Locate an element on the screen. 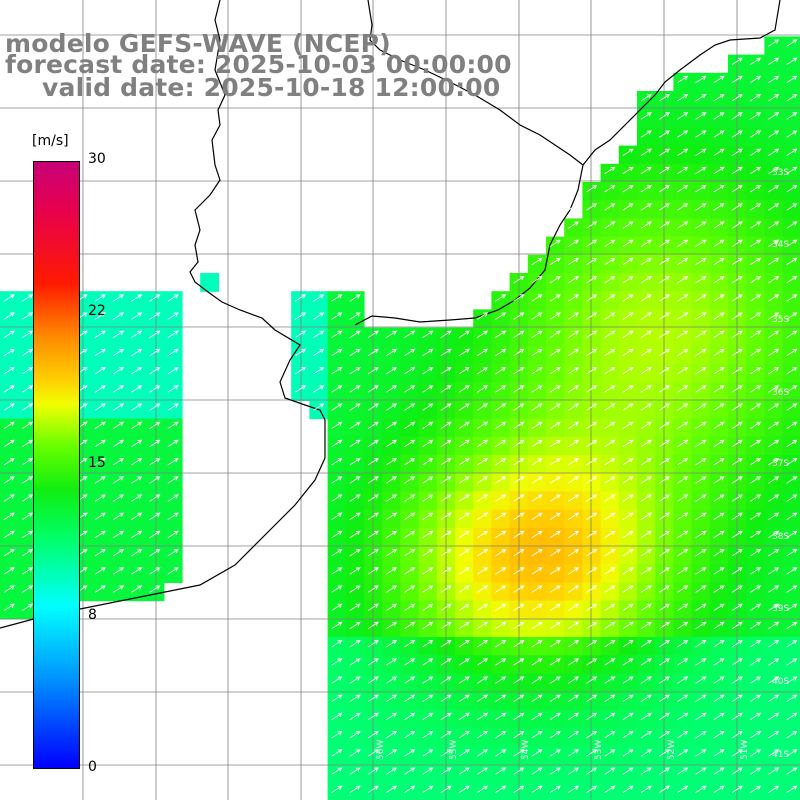 Image resolution: width=800 pixels, height=800 pixels. colorbar-tick-0: 0 is located at coordinates (92, 767).